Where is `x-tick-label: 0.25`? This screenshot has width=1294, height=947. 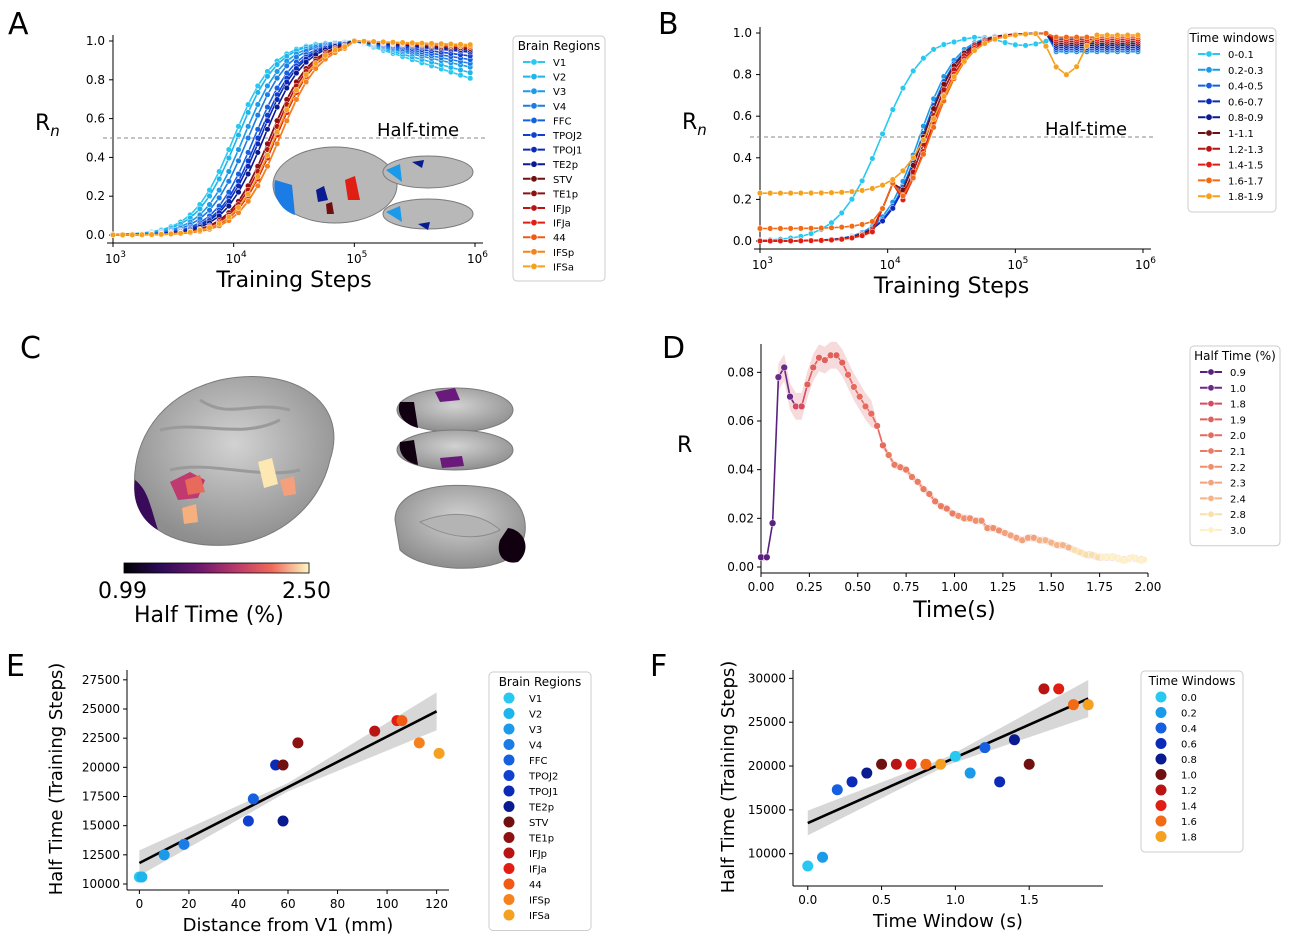 x-tick-label: 0.25 is located at coordinates (809, 587).